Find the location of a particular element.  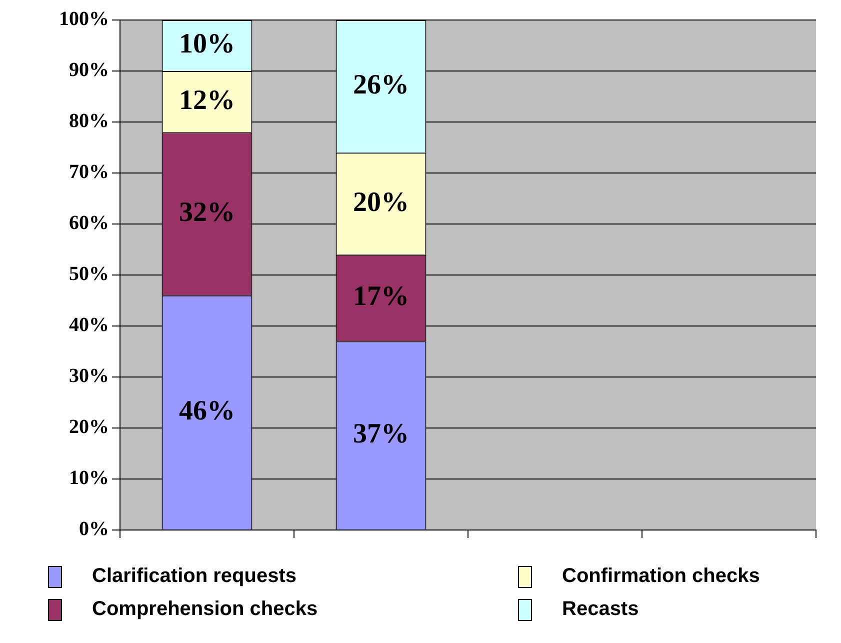

data-label: 37% is located at coordinates (381, 434).